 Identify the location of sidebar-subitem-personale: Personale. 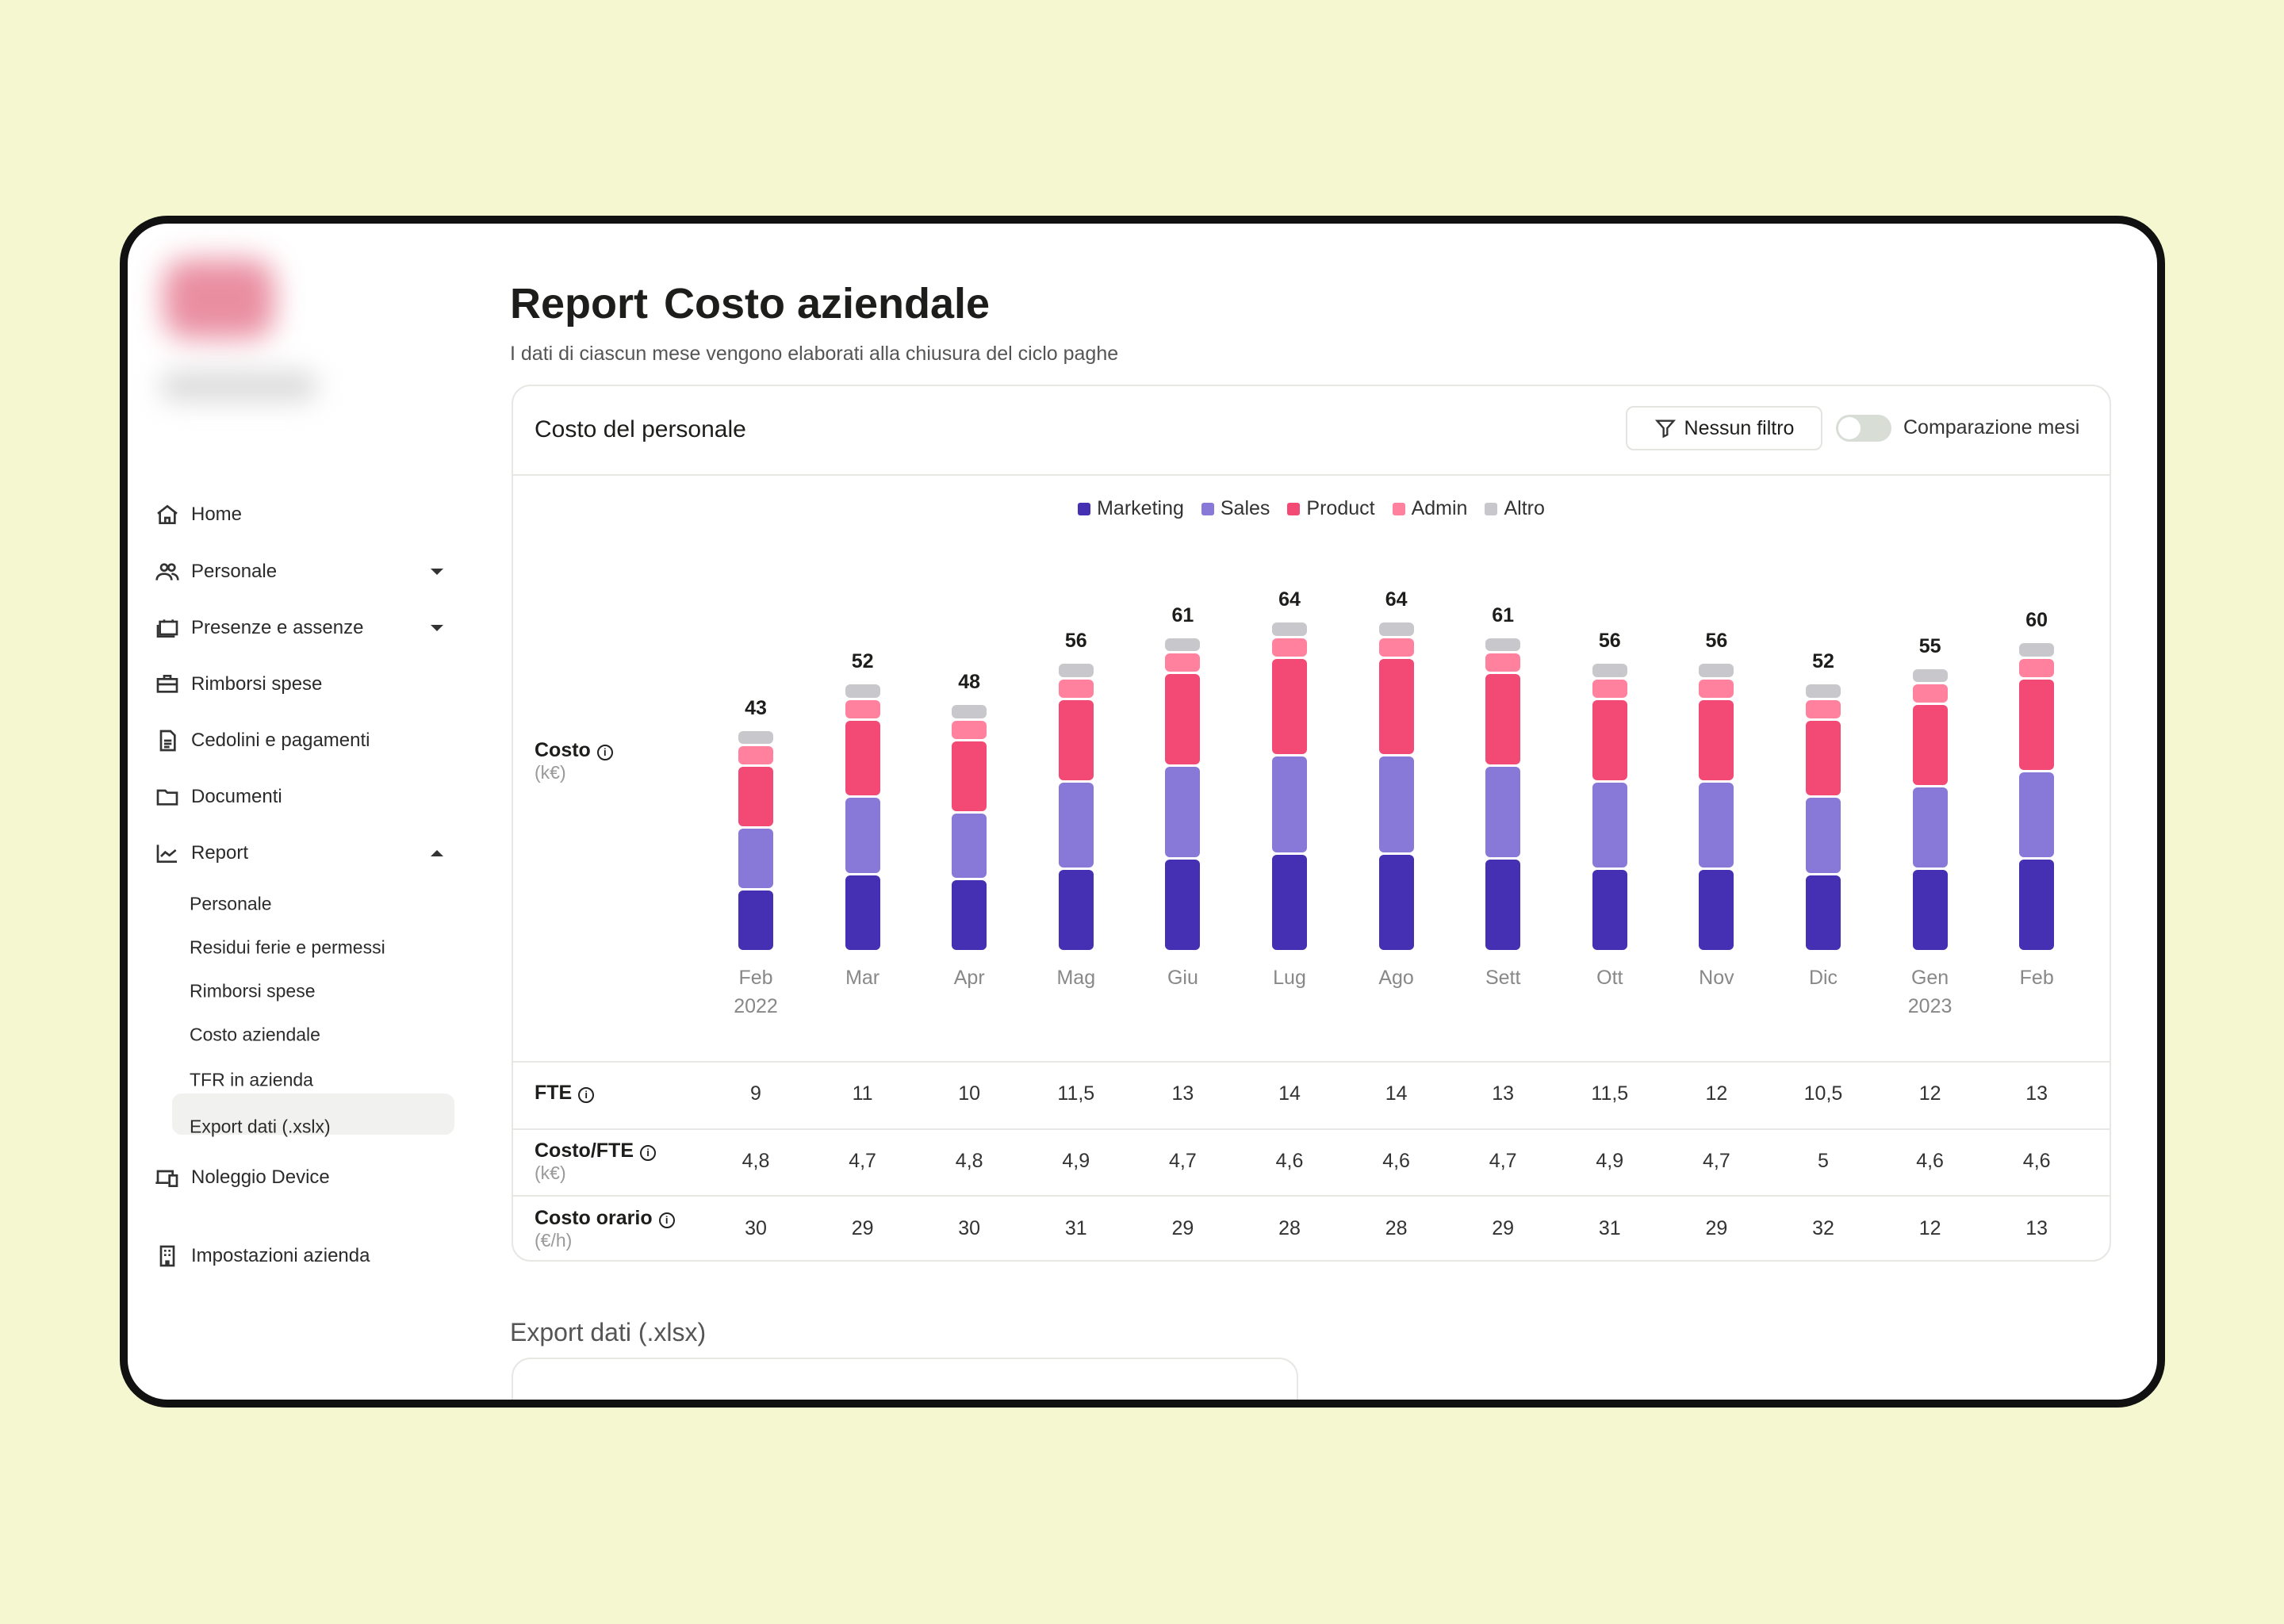
(231, 903).